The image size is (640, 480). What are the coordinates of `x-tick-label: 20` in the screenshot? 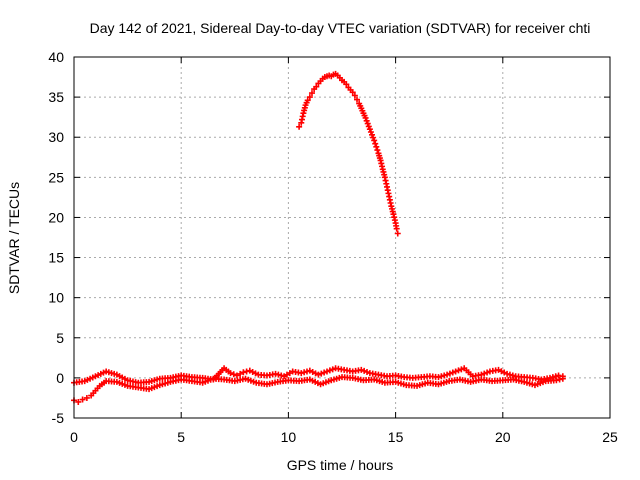 It's located at (503, 437).